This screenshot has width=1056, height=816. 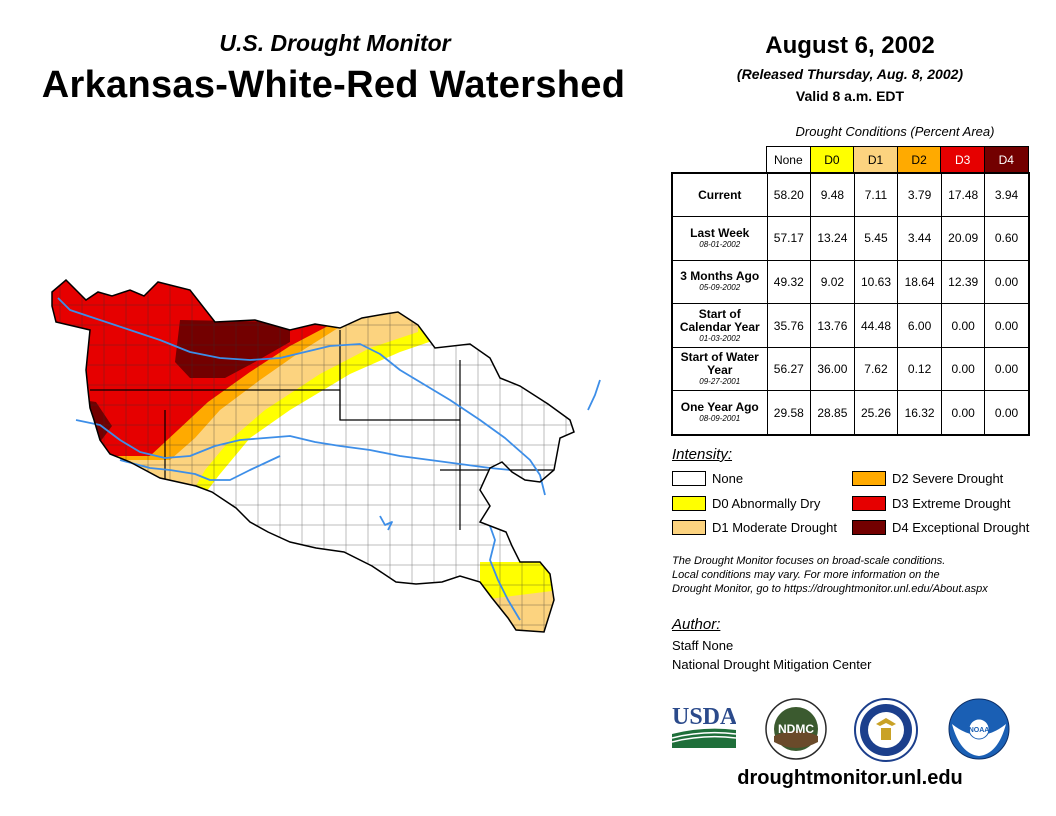 What do you see at coordinates (876, 282) in the screenshot?
I see `table-cell: 10.63` at bounding box center [876, 282].